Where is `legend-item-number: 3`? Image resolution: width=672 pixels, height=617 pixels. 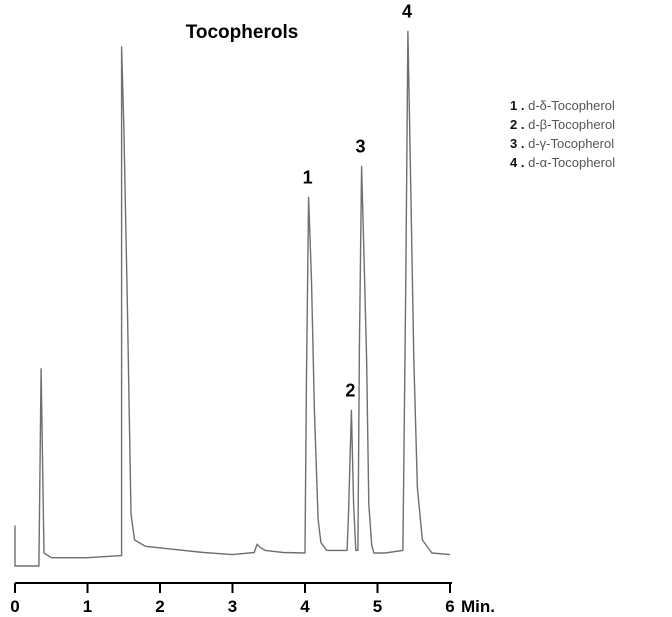 legend-item-number: 3 is located at coordinates (514, 143).